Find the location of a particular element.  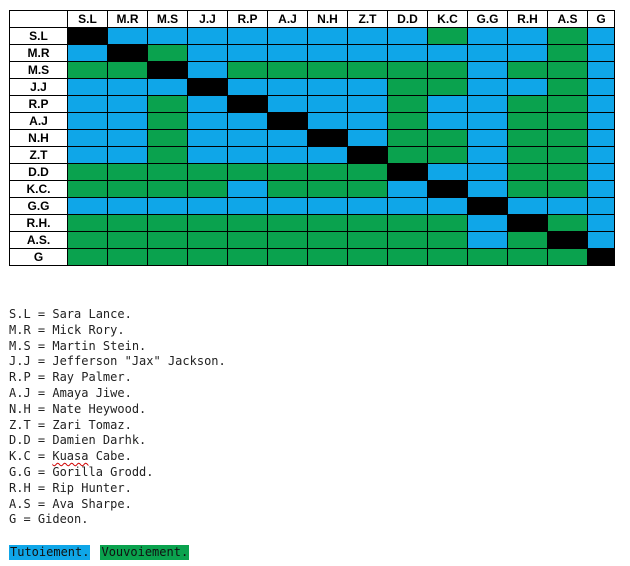

row-header: A.J is located at coordinates (38, 121).